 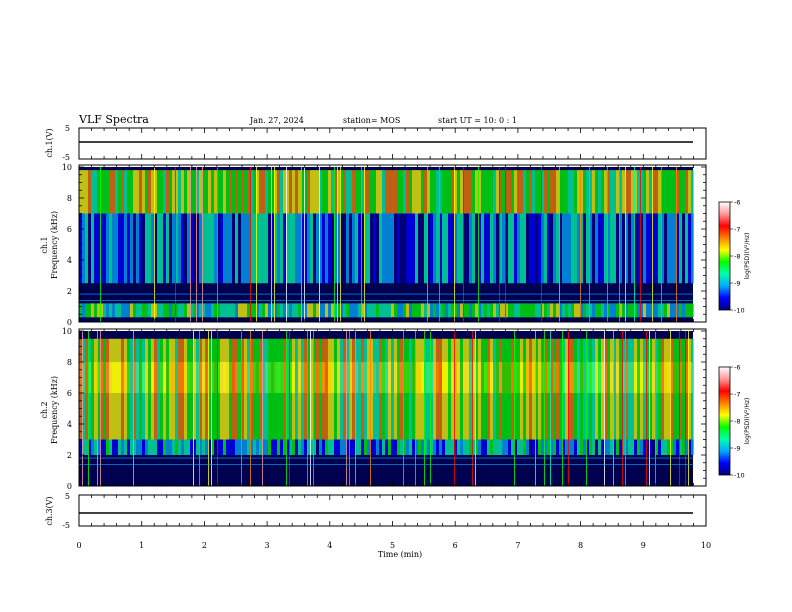 What do you see at coordinates (737, 230) in the screenshot?
I see `colorbar-tick-label: -7` at bounding box center [737, 230].